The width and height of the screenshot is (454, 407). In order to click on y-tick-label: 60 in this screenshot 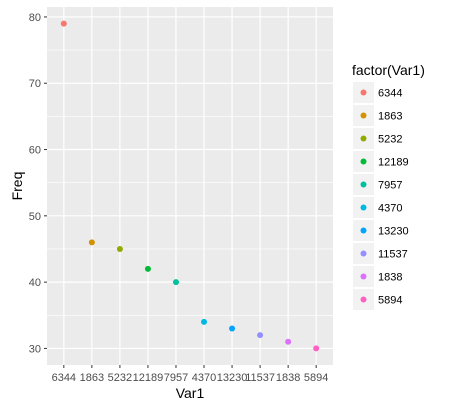, I will do `click(35, 151)`.